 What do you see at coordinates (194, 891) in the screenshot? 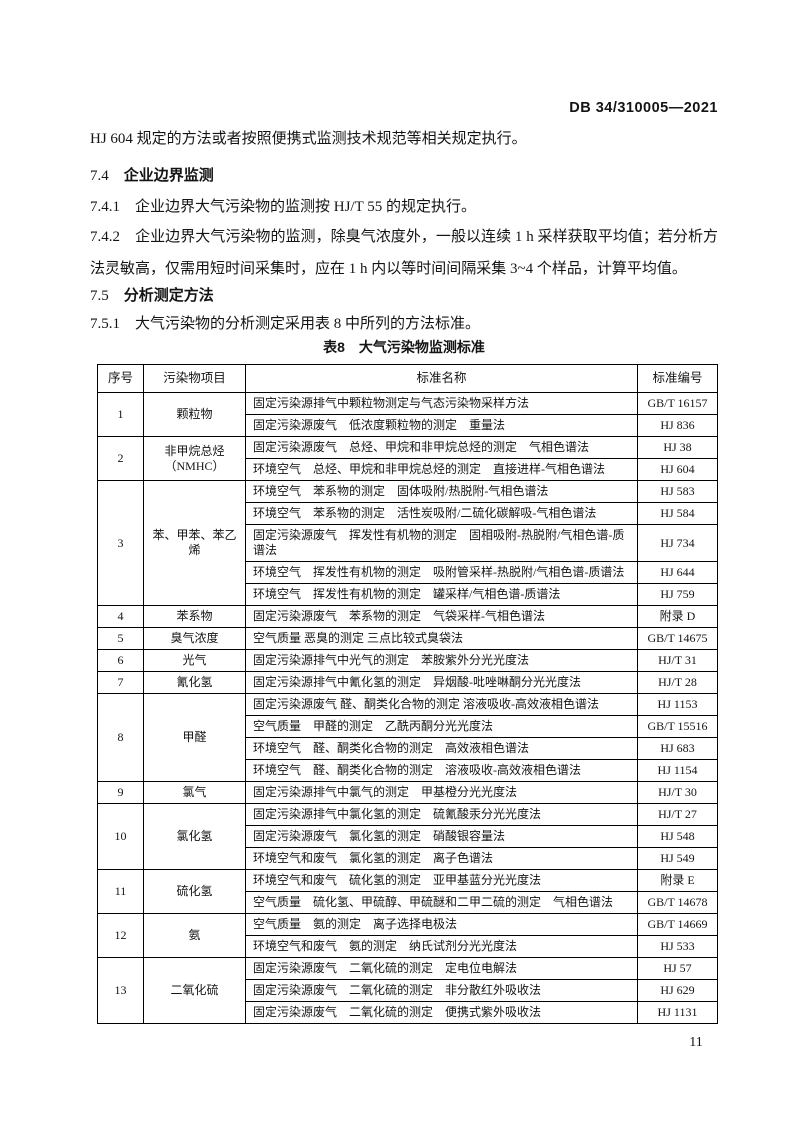
I see `pollutant-cell: 硫化氢` at bounding box center [194, 891].